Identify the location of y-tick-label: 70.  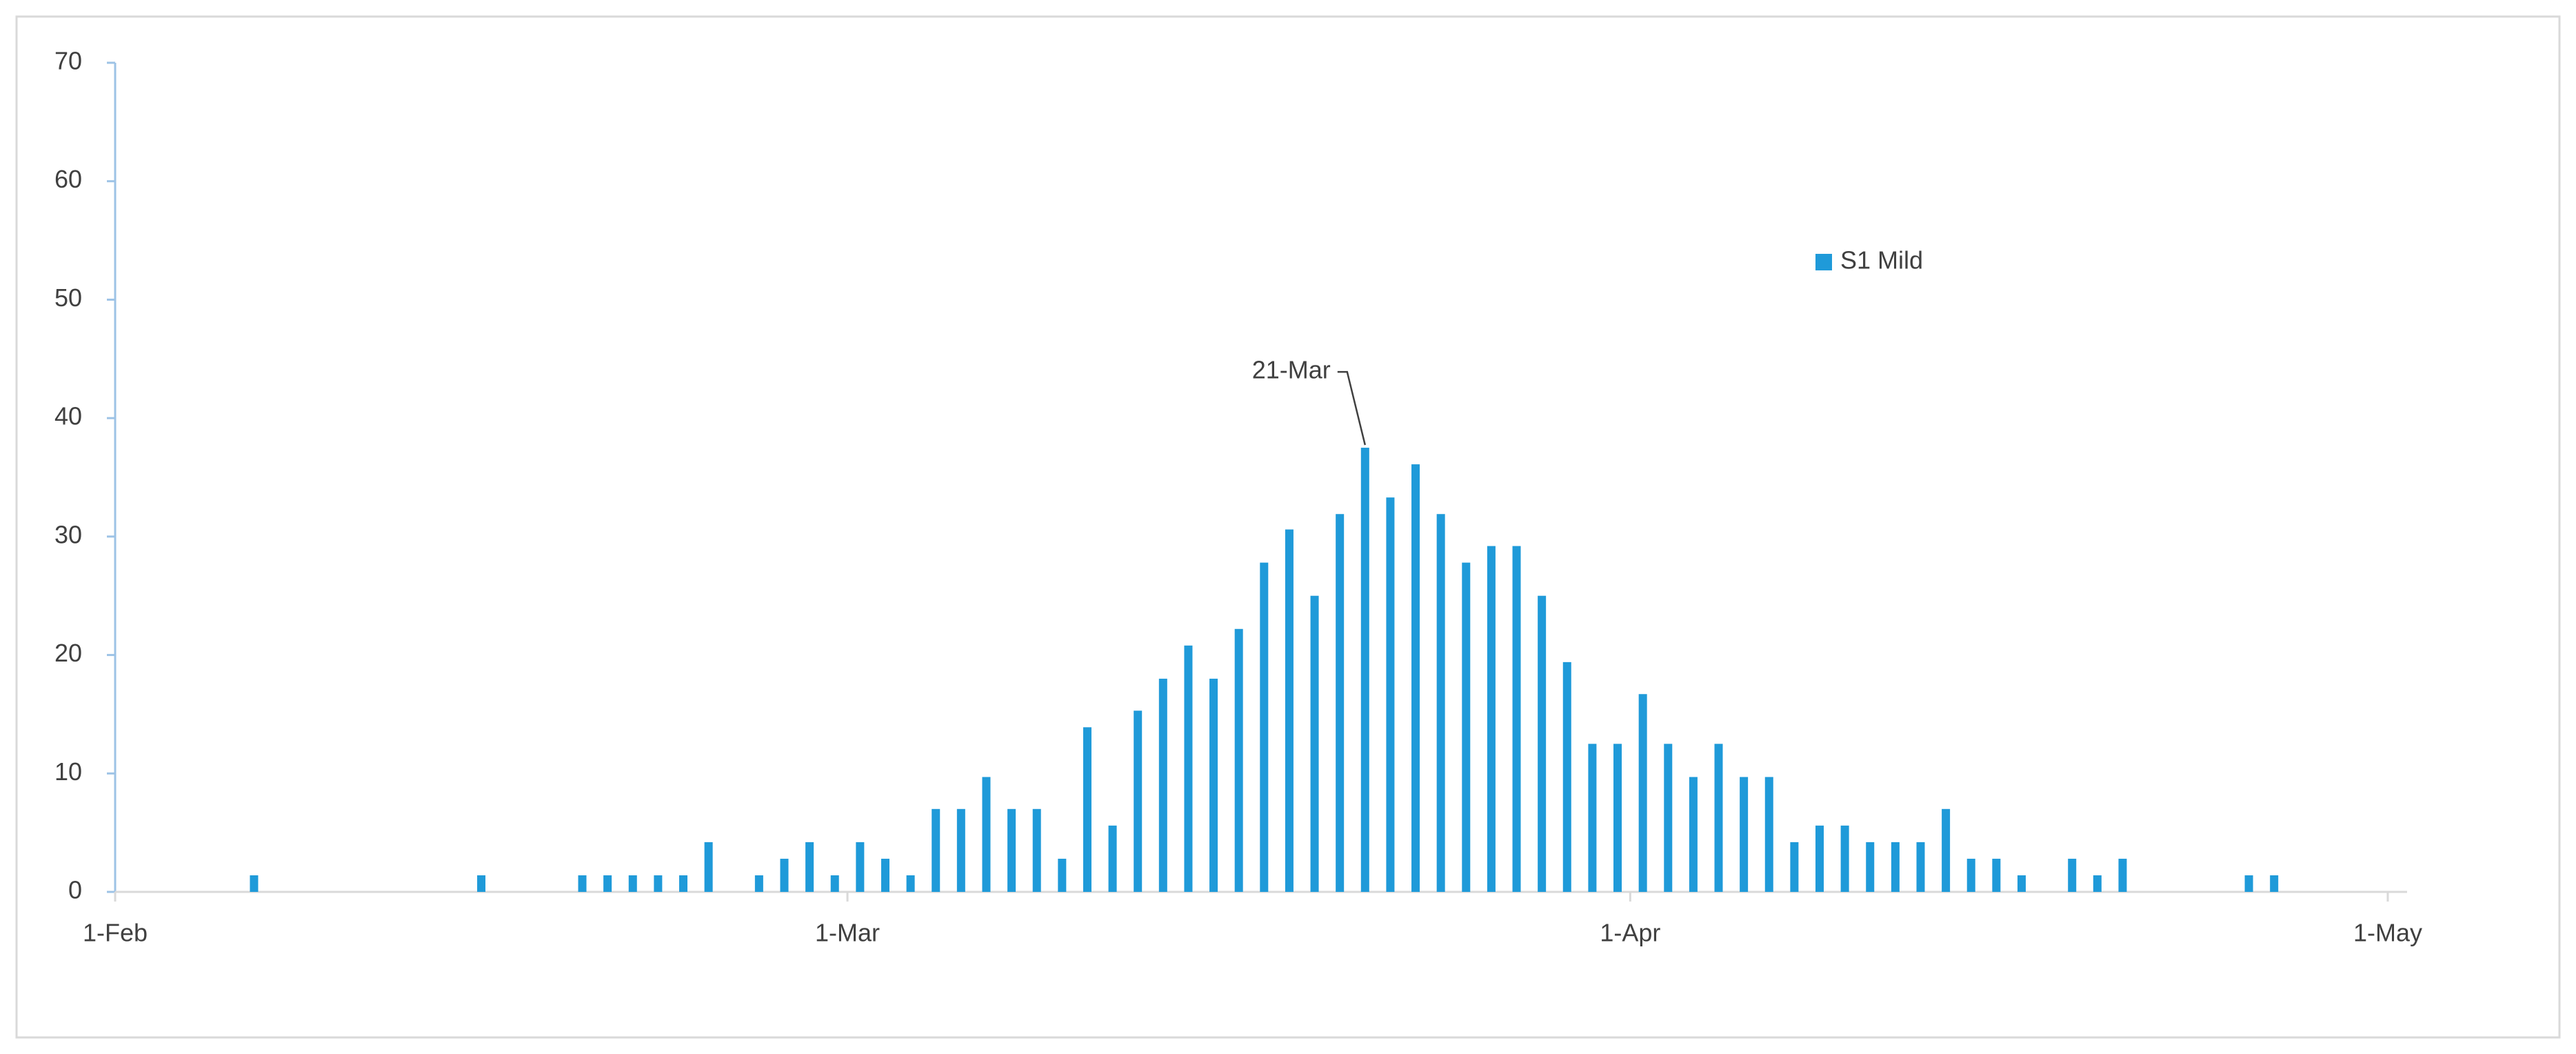
(68, 61).